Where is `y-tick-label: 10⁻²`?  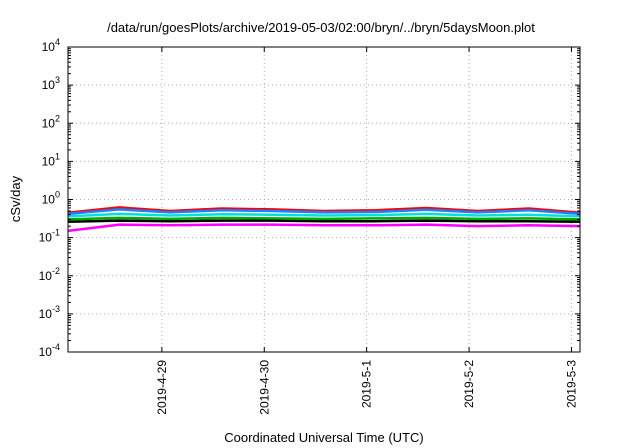 y-tick-label: 10⁻² is located at coordinates (49, 274).